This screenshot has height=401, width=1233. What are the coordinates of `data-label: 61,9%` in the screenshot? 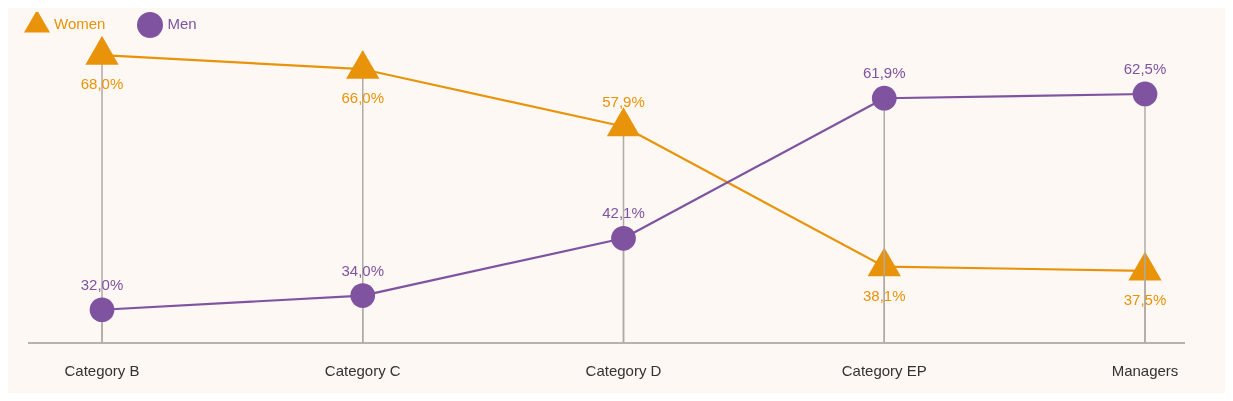 It's located at (884, 73).